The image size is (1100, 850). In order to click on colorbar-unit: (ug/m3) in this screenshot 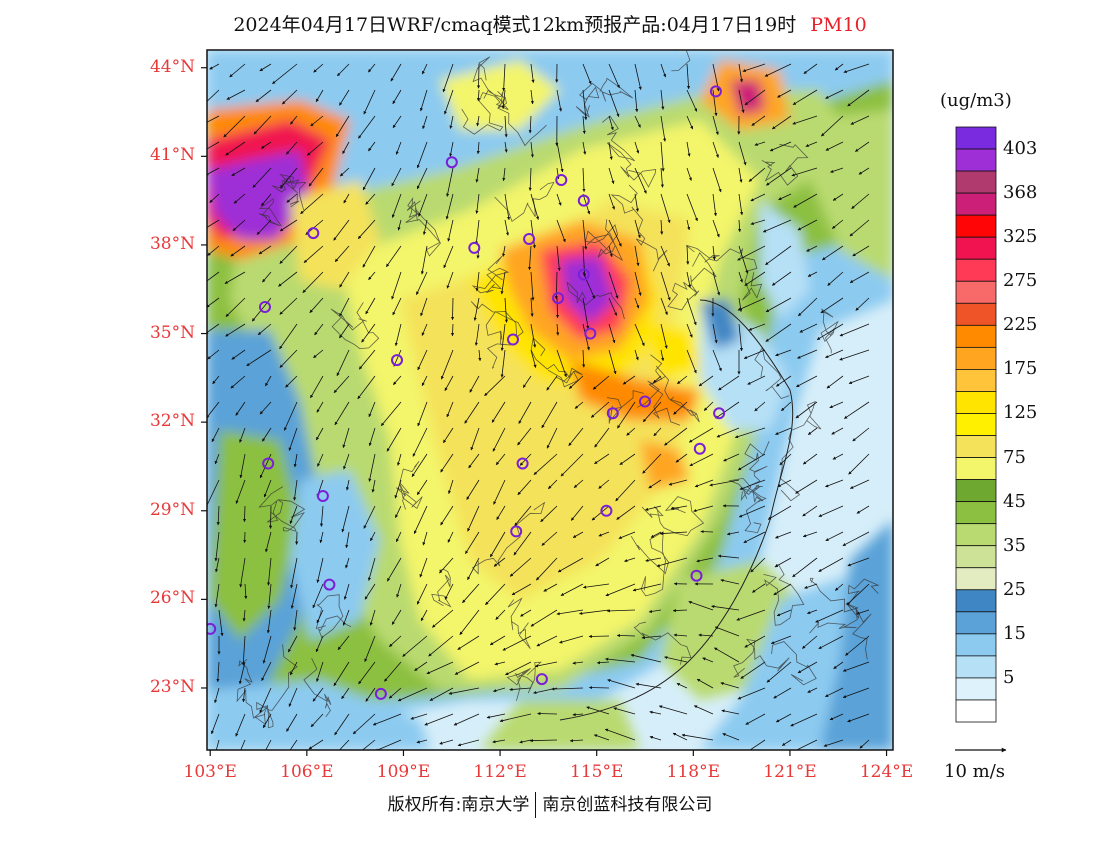, I will do `click(976, 100)`.